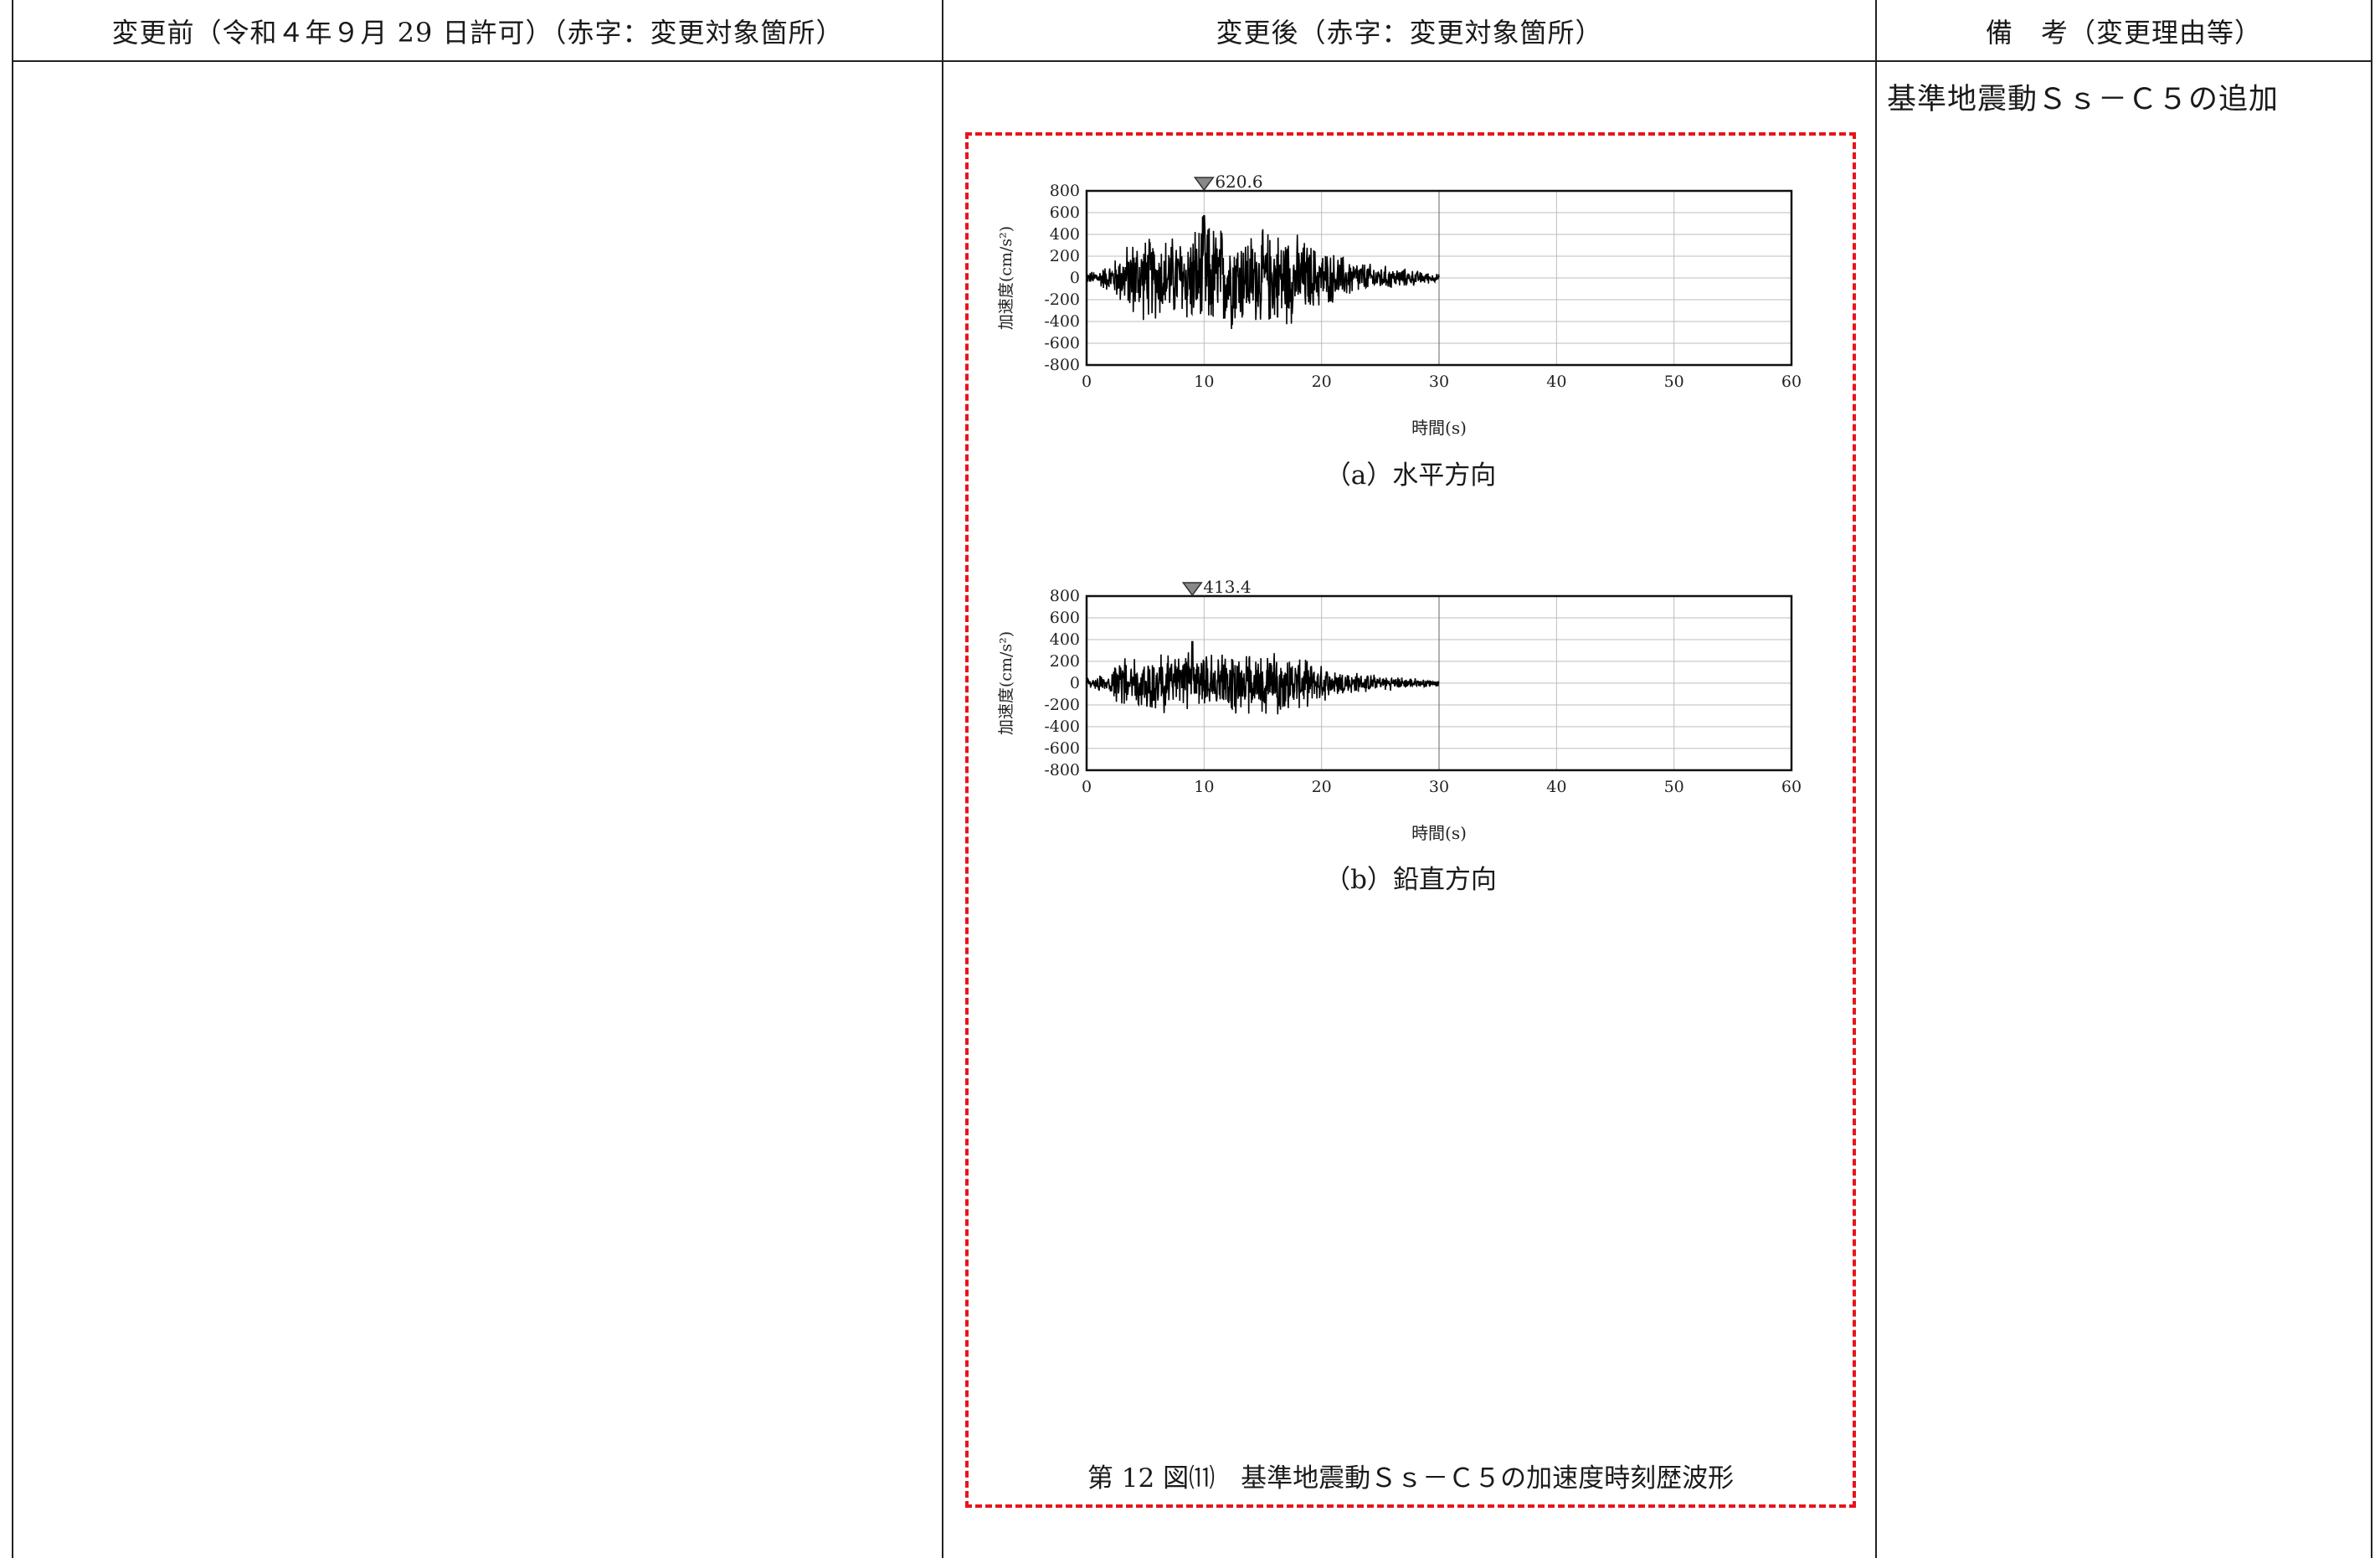  What do you see at coordinates (477, 33) in the screenshot?
I see `header-before: 変更前（令和４年９月 29 日許可）（赤字：変更対象箇所）` at bounding box center [477, 33].